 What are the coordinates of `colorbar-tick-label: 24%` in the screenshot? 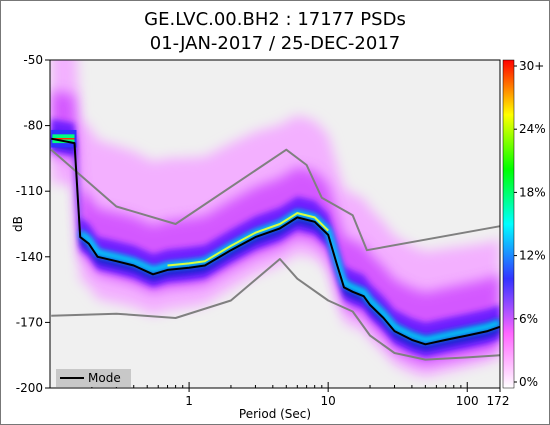 It's located at (532, 129).